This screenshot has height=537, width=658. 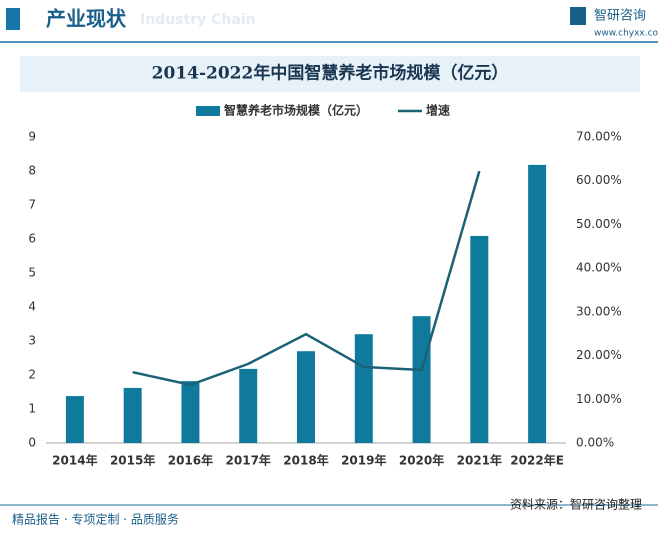 I want to click on chart-title: 2014-2022年中国智慧养老市场规模（亿元）, so click(x=330, y=73).